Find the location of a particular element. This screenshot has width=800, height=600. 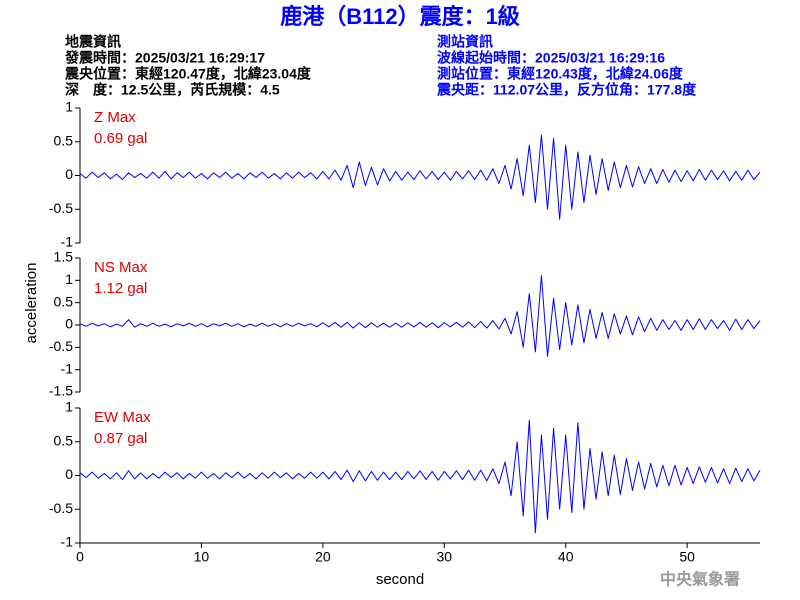

annotation: 0.69 gal is located at coordinates (120, 138).